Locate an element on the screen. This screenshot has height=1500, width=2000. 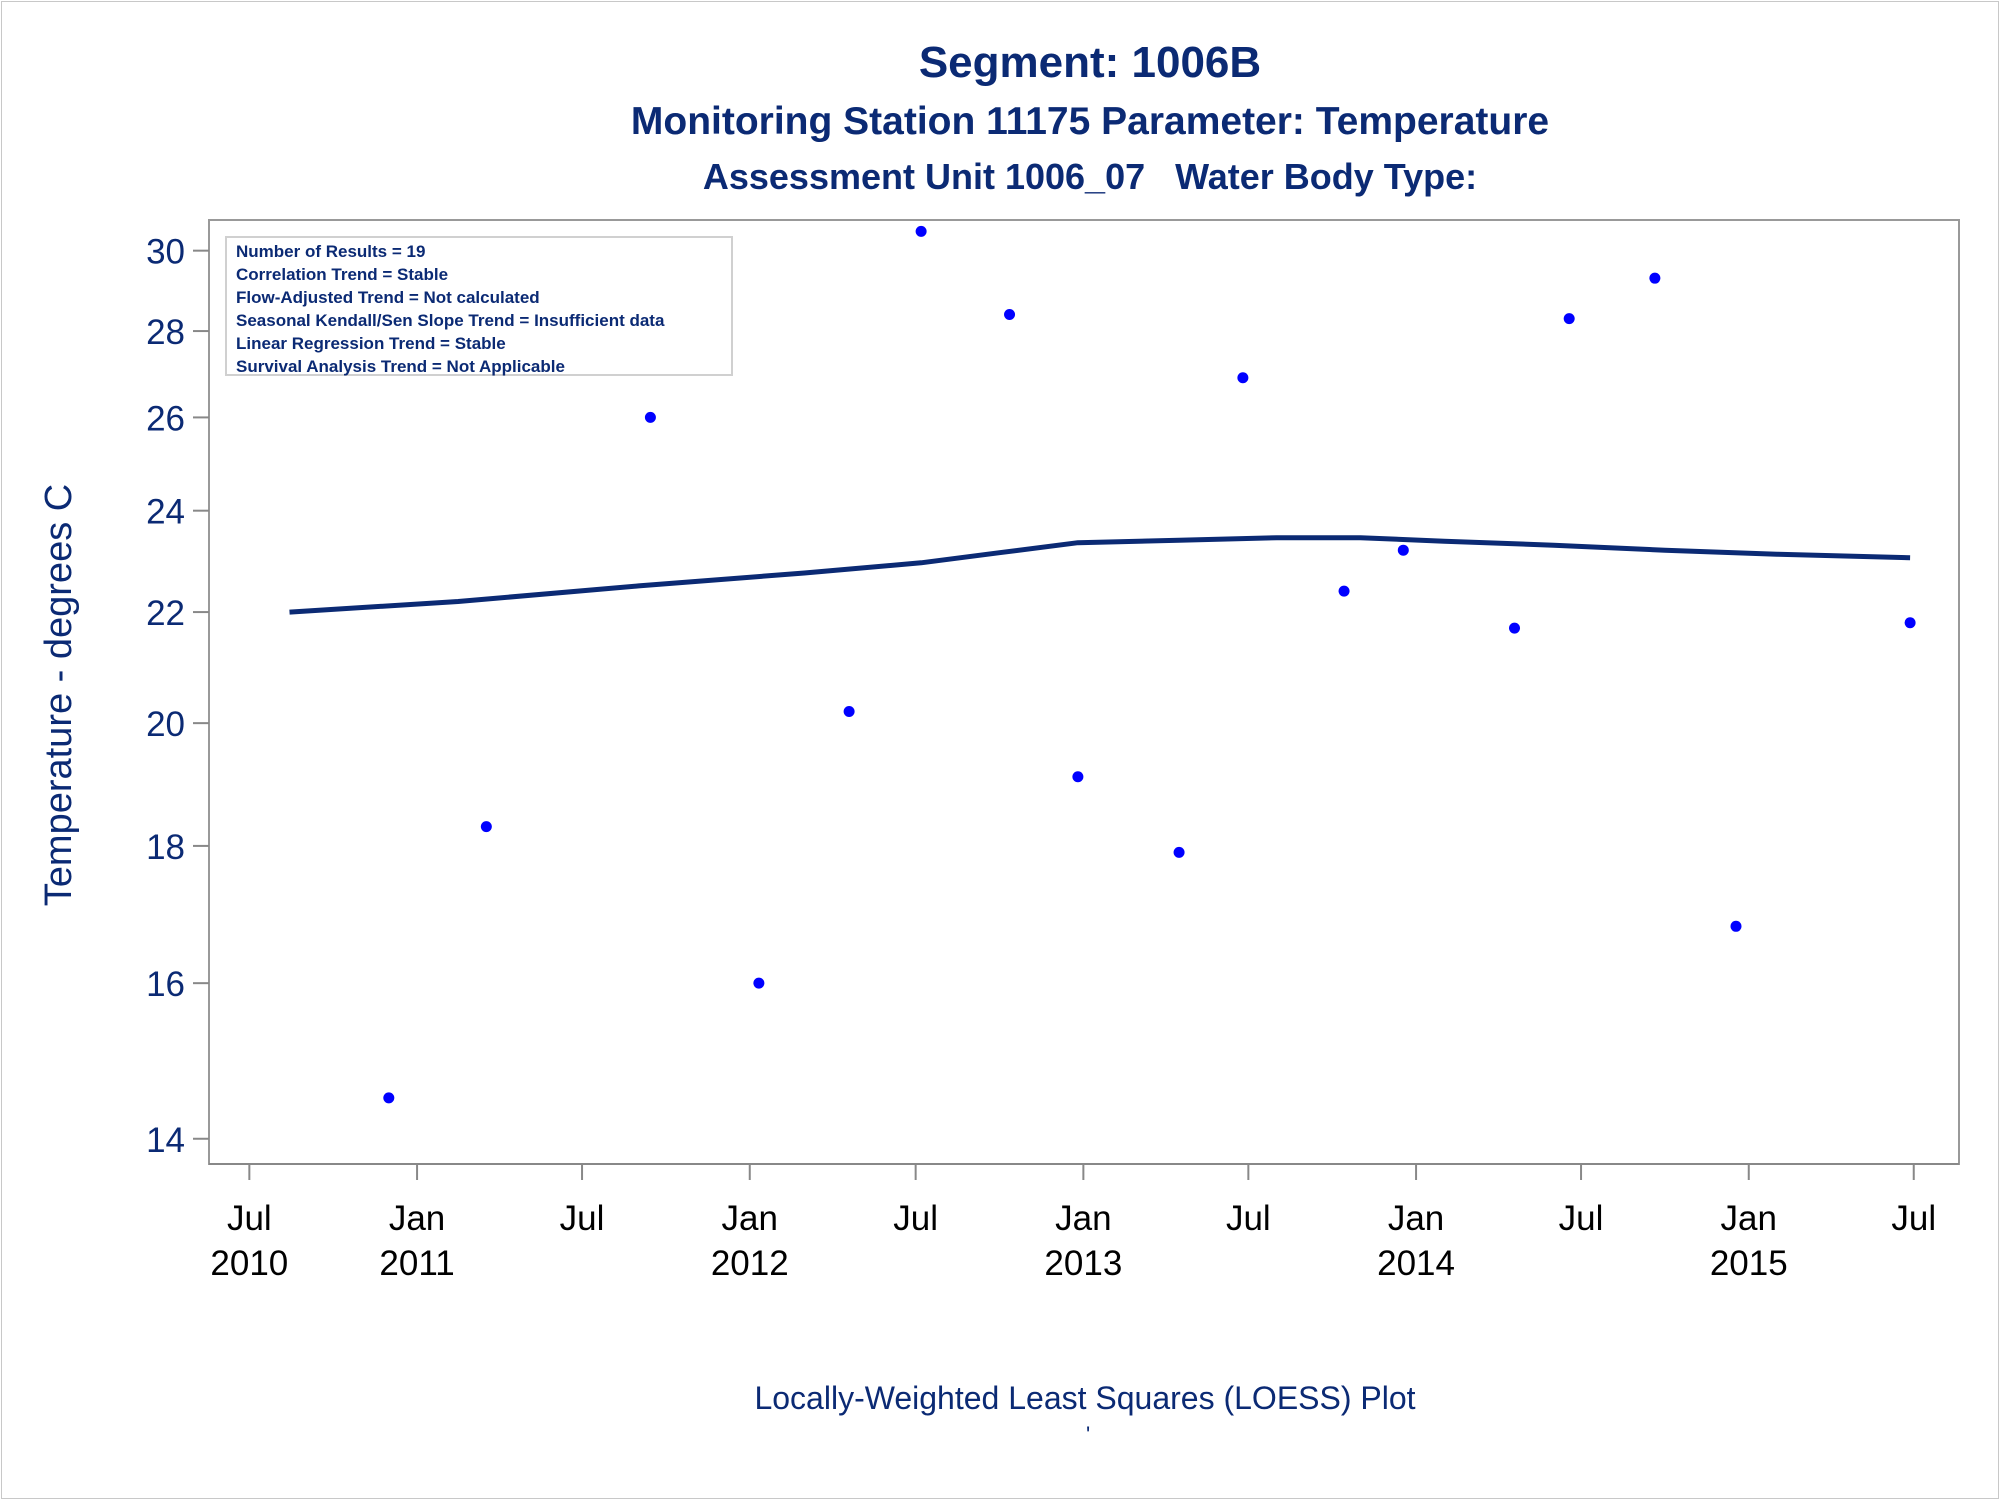
stat-survival-analysis-trend: Survival Analysis Trend = Not Applicable is located at coordinates (400, 366).